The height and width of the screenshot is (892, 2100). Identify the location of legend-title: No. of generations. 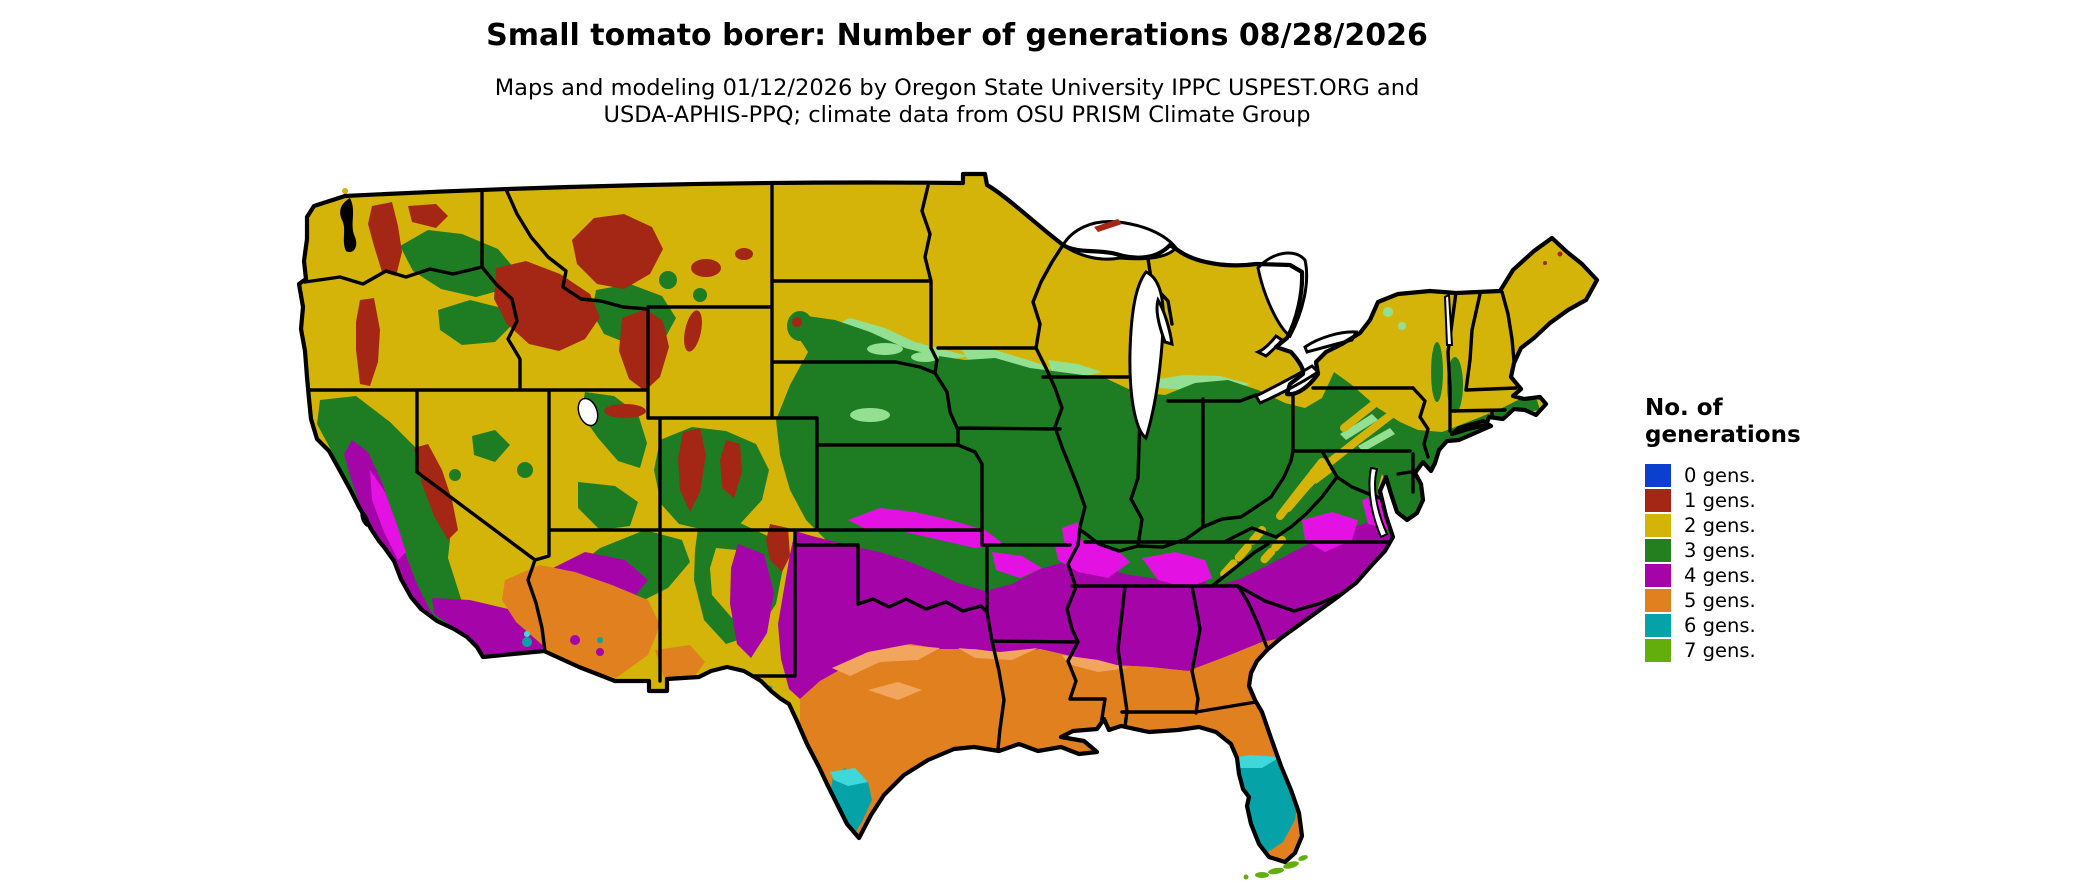
(1755, 422).